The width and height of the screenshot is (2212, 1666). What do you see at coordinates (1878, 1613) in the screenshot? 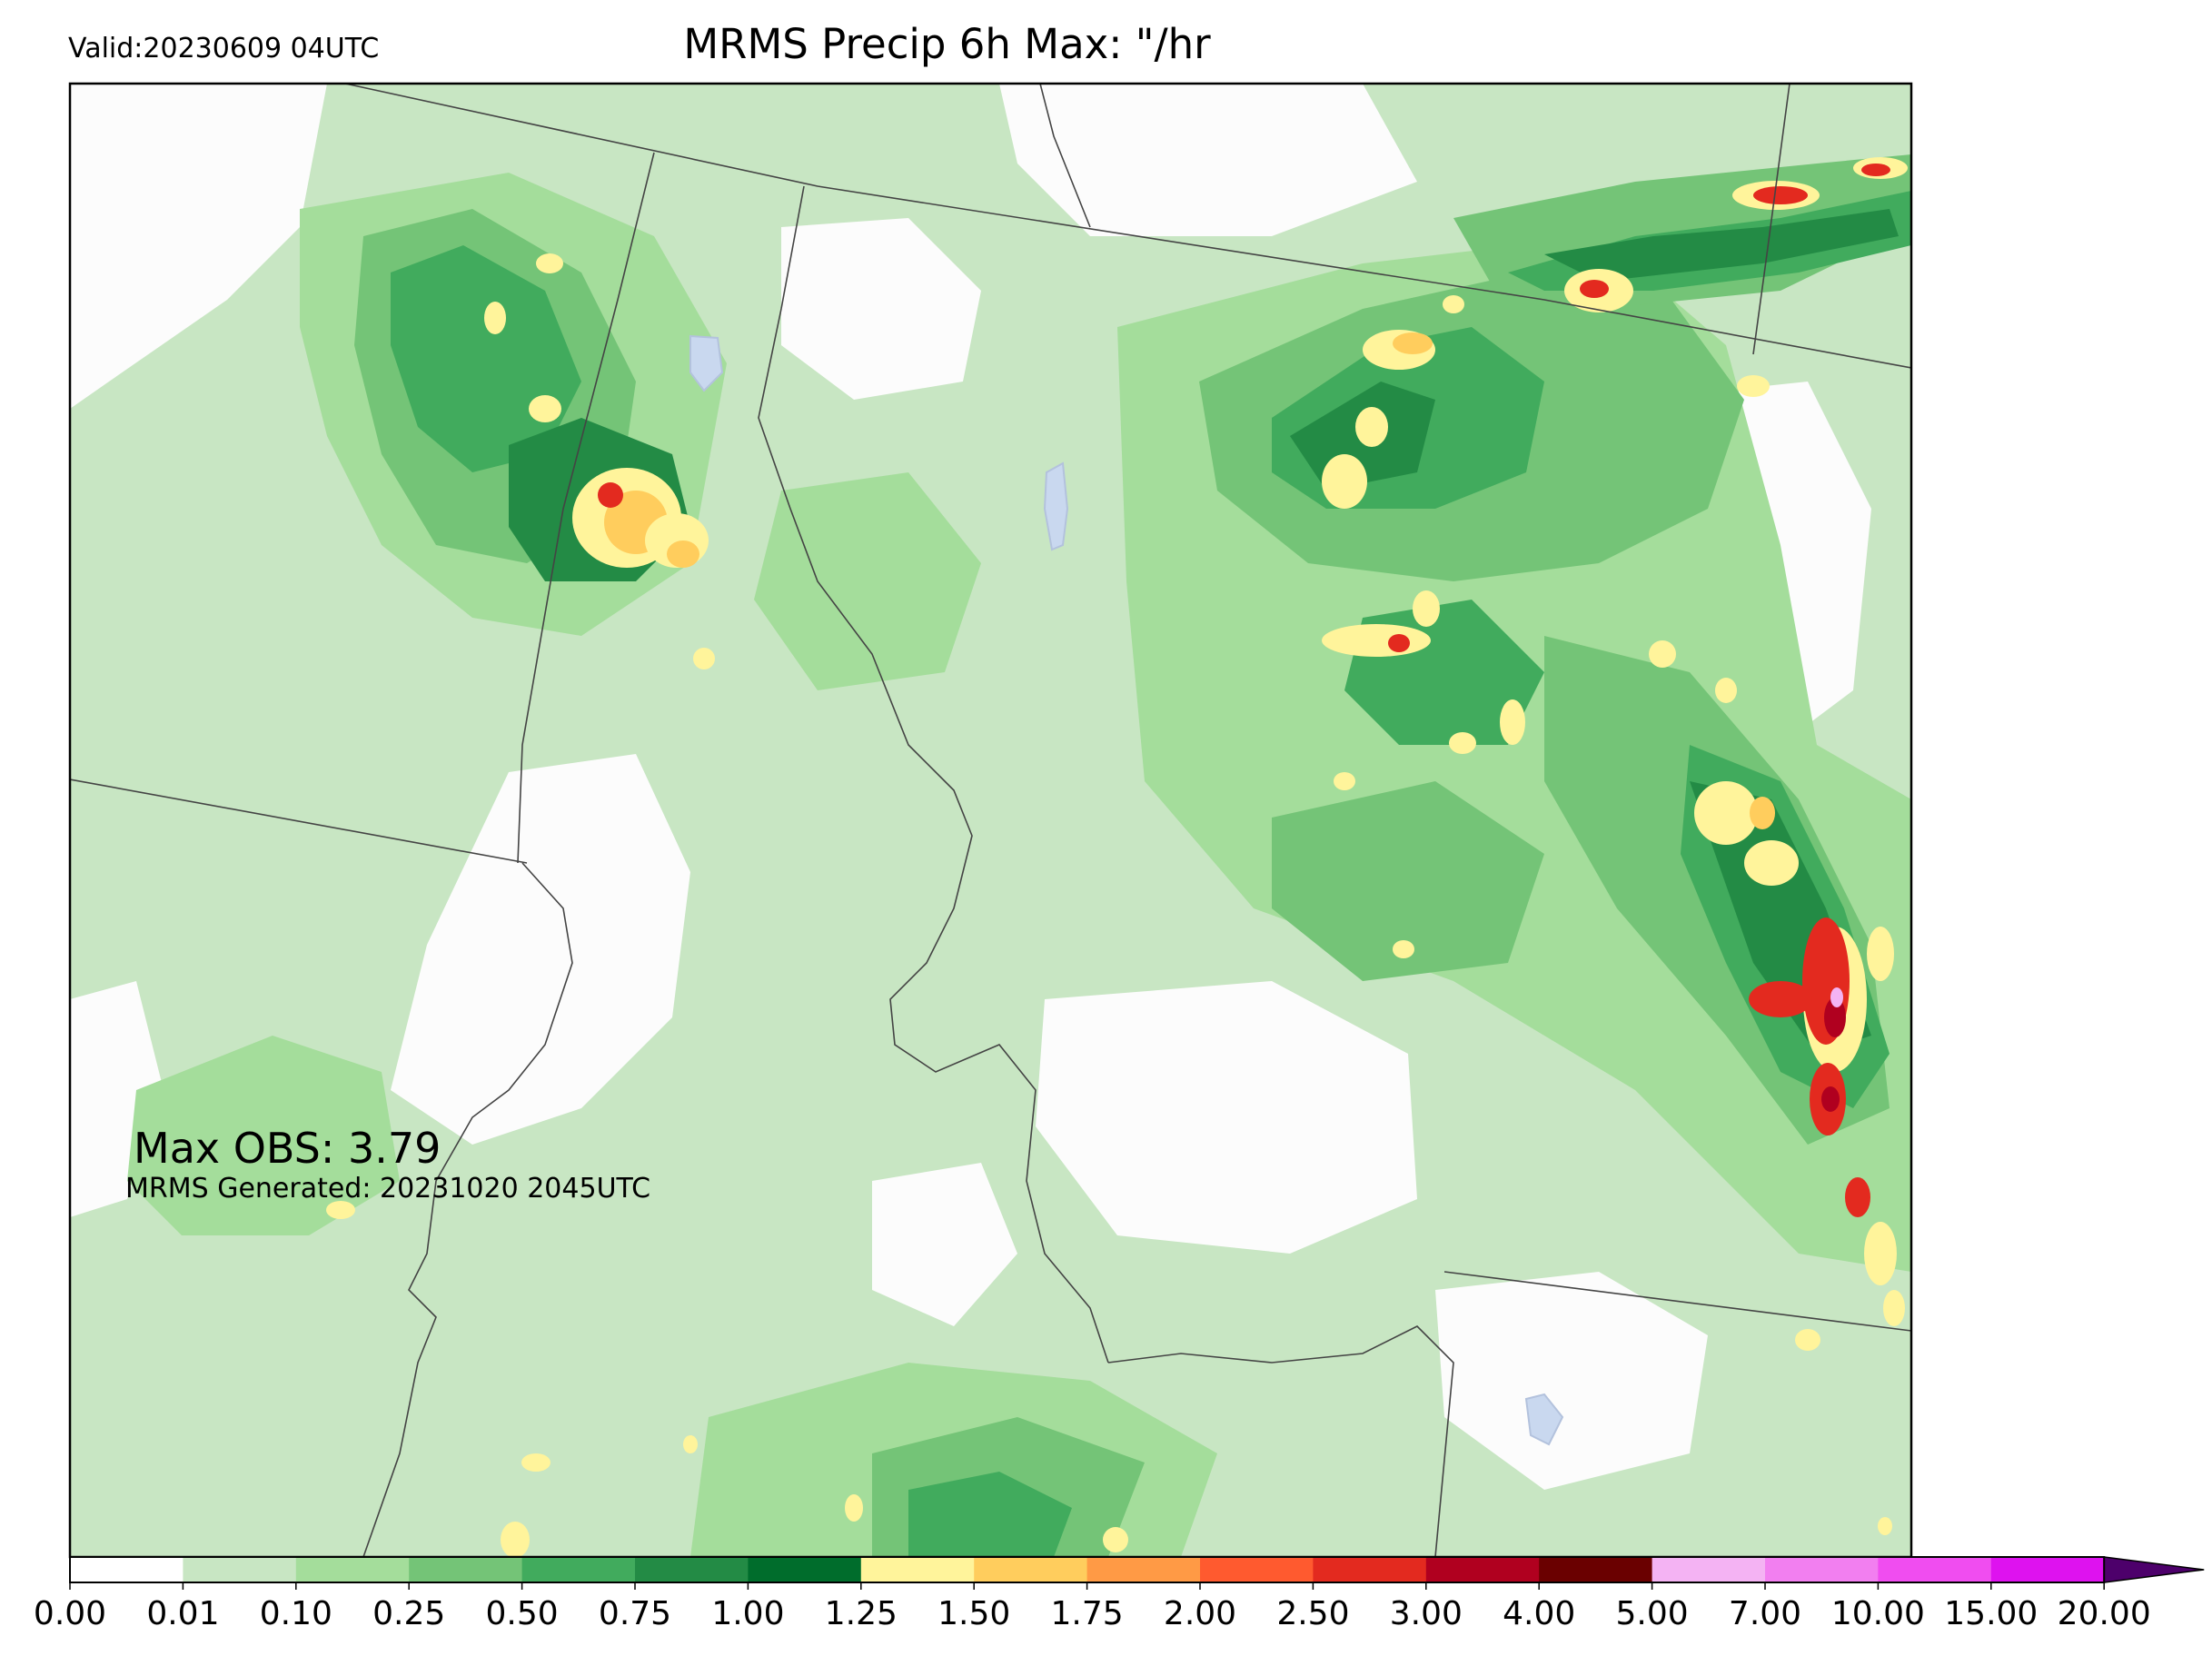
I see `colorbar-tick-label: 10.00` at bounding box center [1878, 1613].